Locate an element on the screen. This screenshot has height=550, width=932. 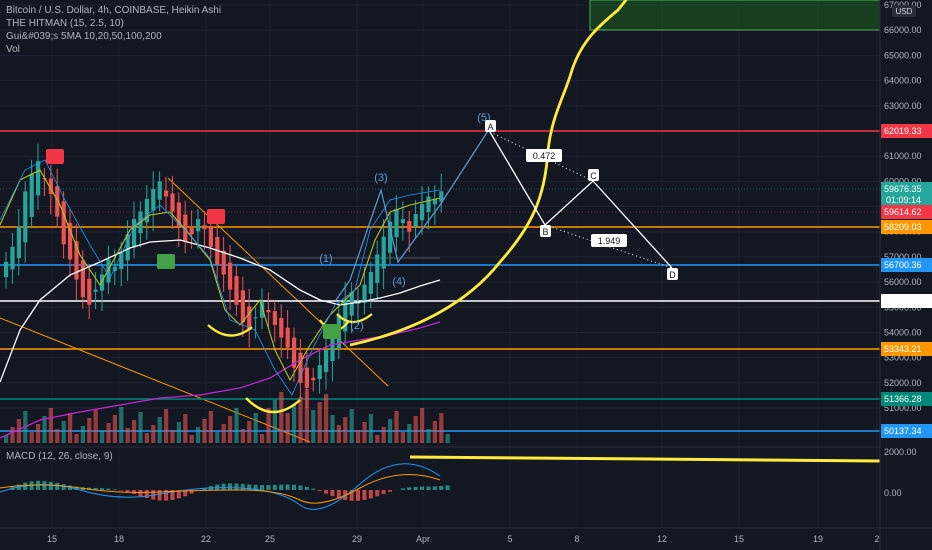
indicator-hitman: THE HITMAN (15, 2.5, 10) is located at coordinates (65, 23).